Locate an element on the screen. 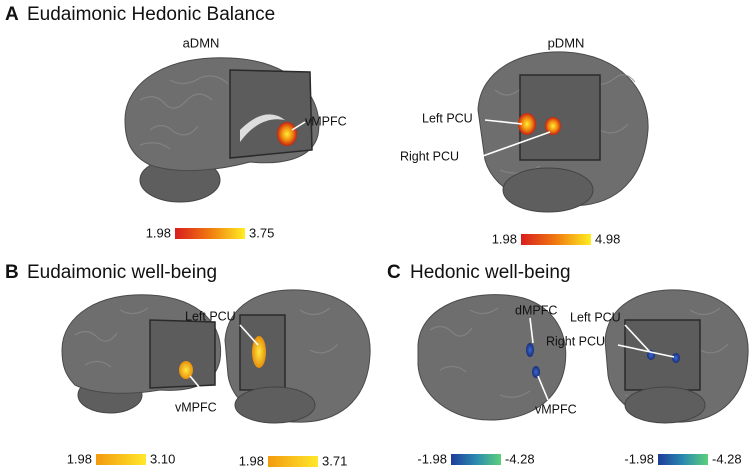 This screenshot has height=469, width=755. panel-title: Eudaimonic well-being is located at coordinates (122, 272).